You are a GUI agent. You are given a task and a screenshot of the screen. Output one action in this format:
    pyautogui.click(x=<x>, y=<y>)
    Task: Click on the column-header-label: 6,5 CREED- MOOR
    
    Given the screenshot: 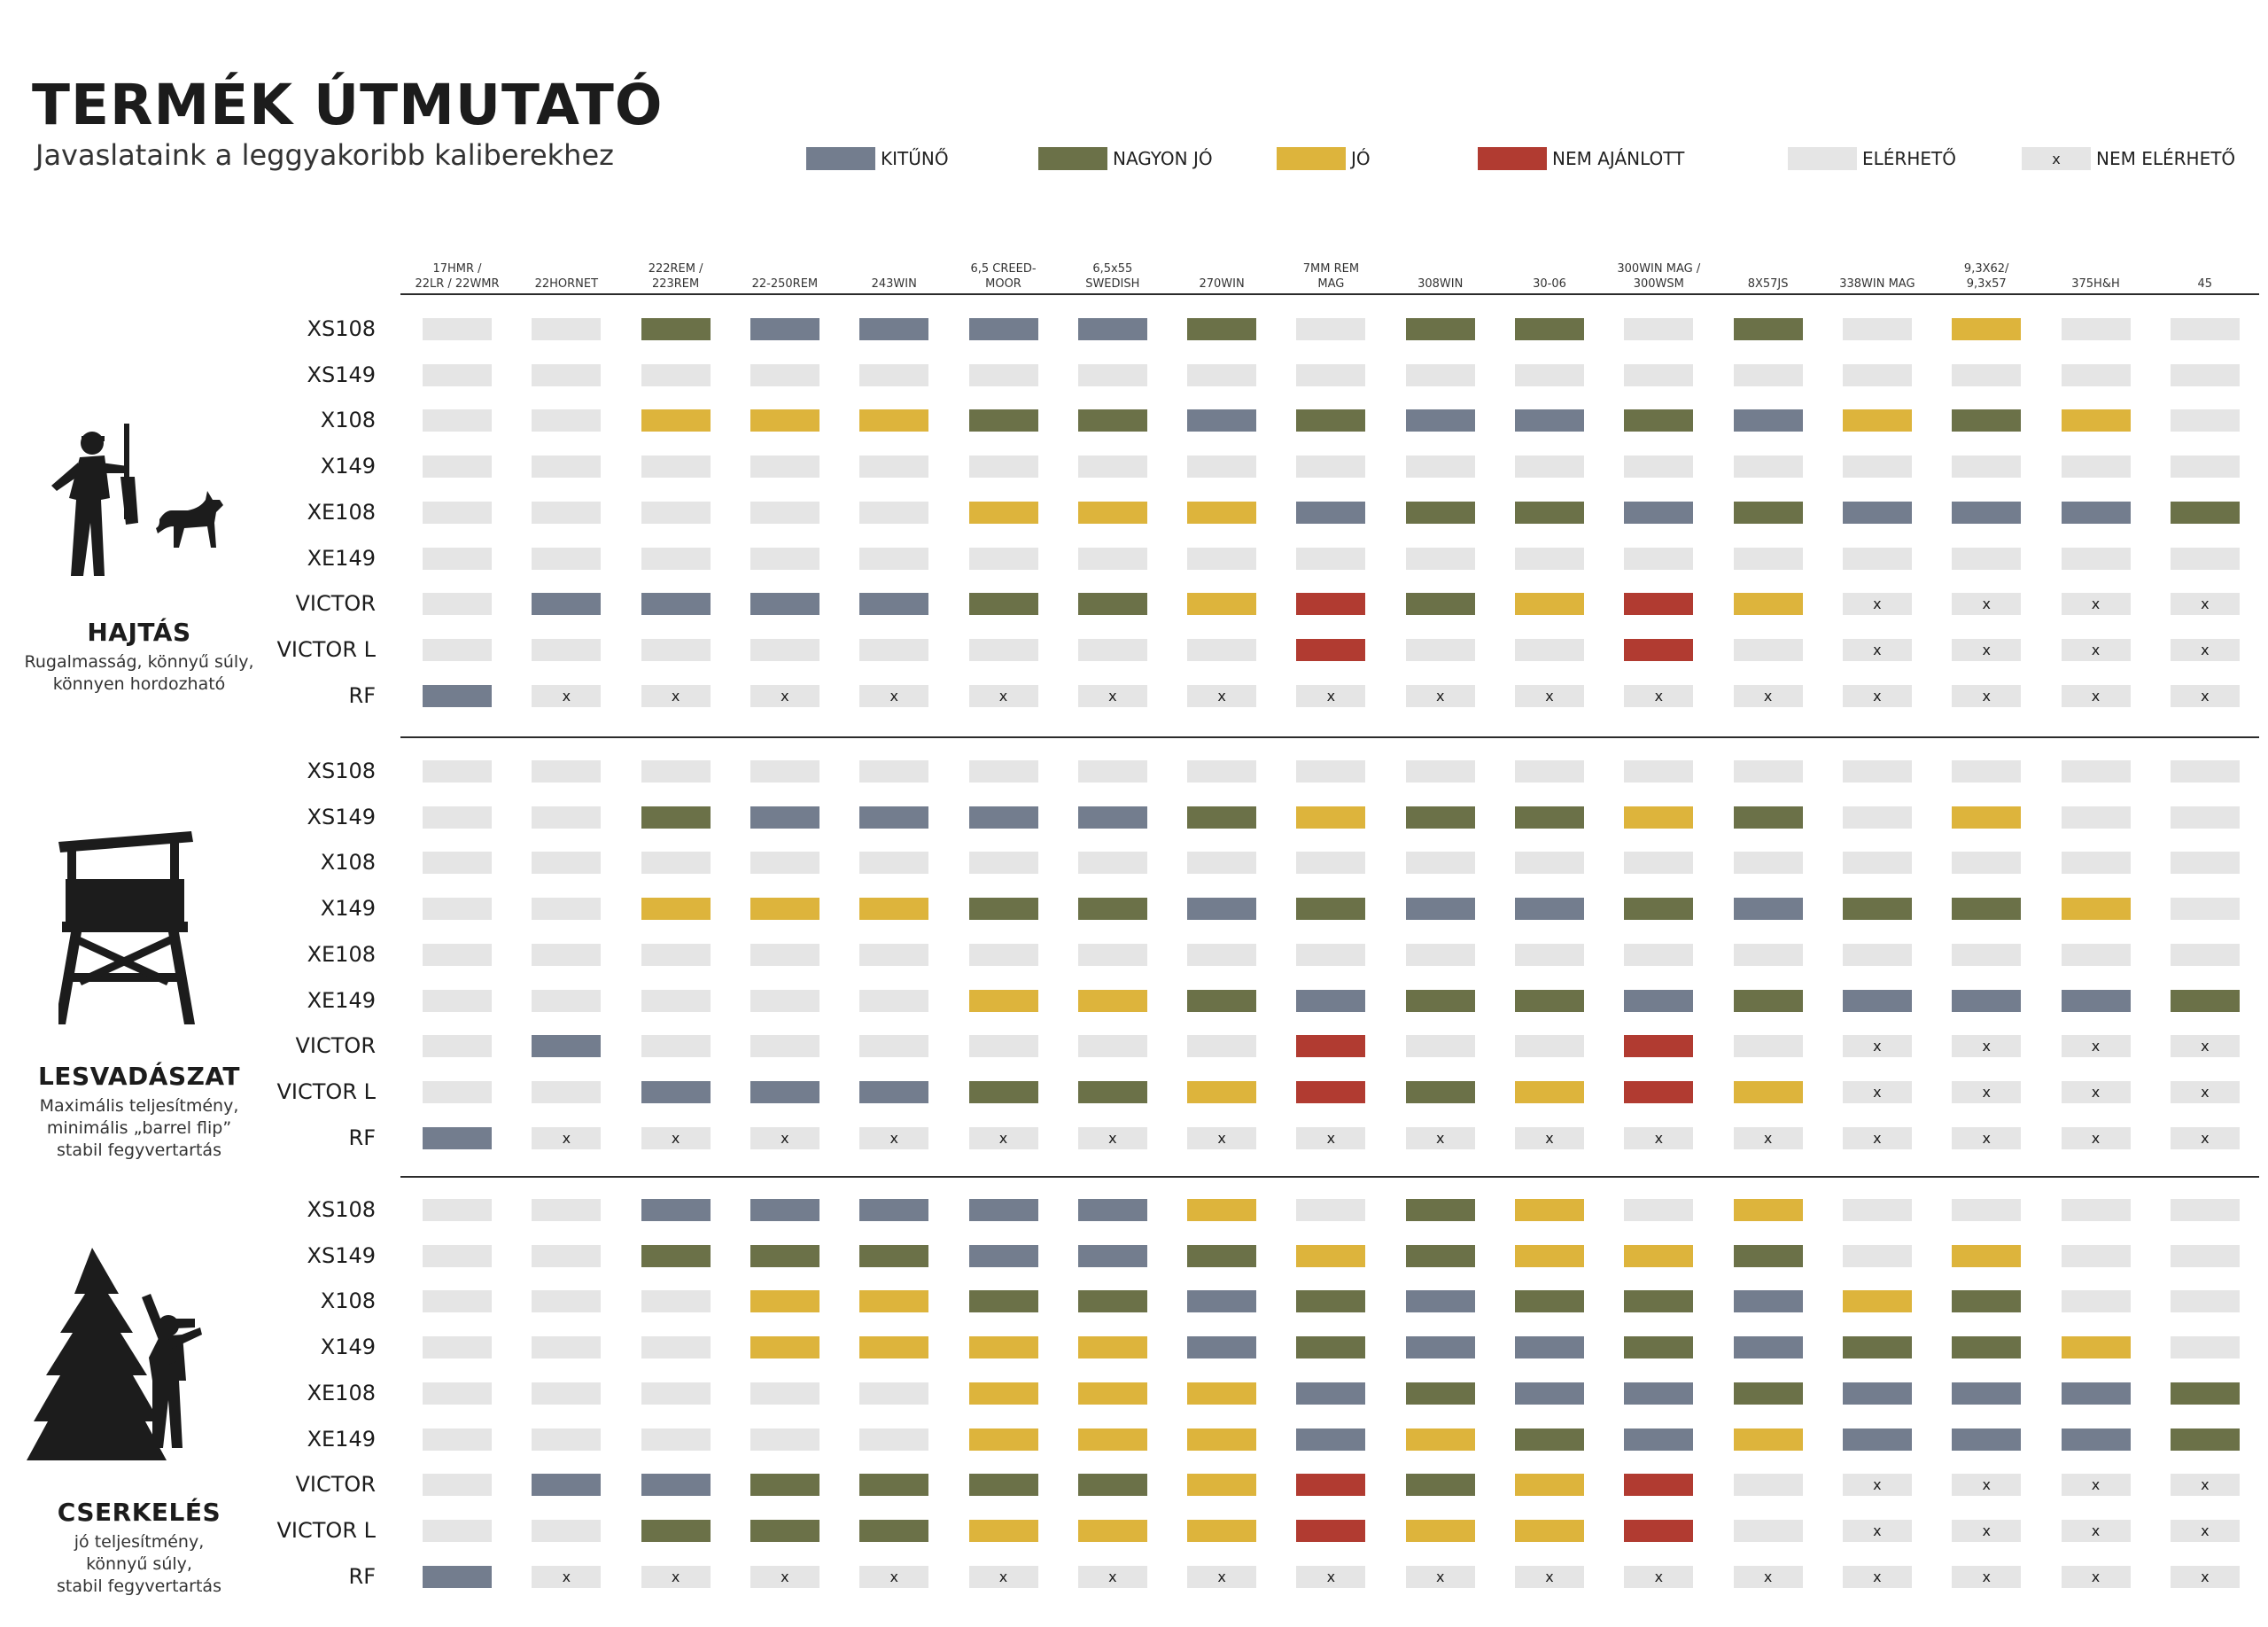 What is the action you would take?
    pyautogui.click(x=1003, y=276)
    